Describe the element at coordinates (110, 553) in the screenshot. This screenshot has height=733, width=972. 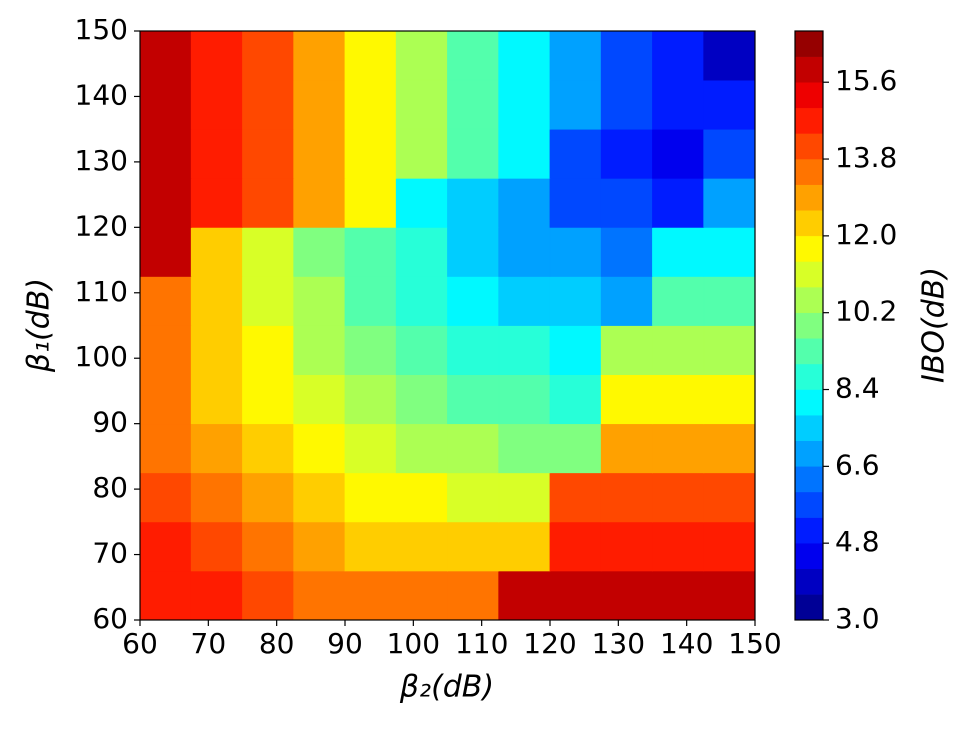
I see `y-tick-label: 70` at that location.